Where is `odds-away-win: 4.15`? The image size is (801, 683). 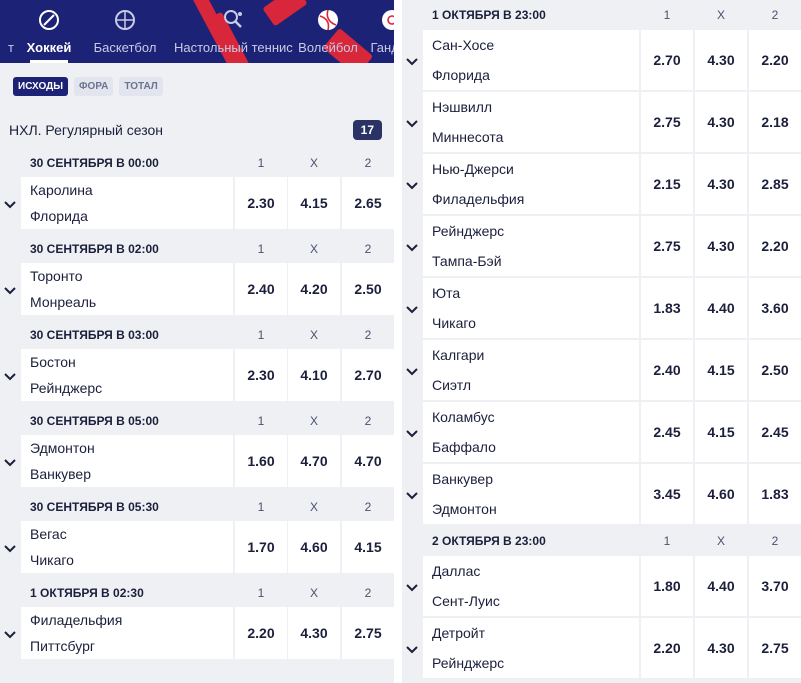
odds-away-win: 4.15 is located at coordinates (368, 547).